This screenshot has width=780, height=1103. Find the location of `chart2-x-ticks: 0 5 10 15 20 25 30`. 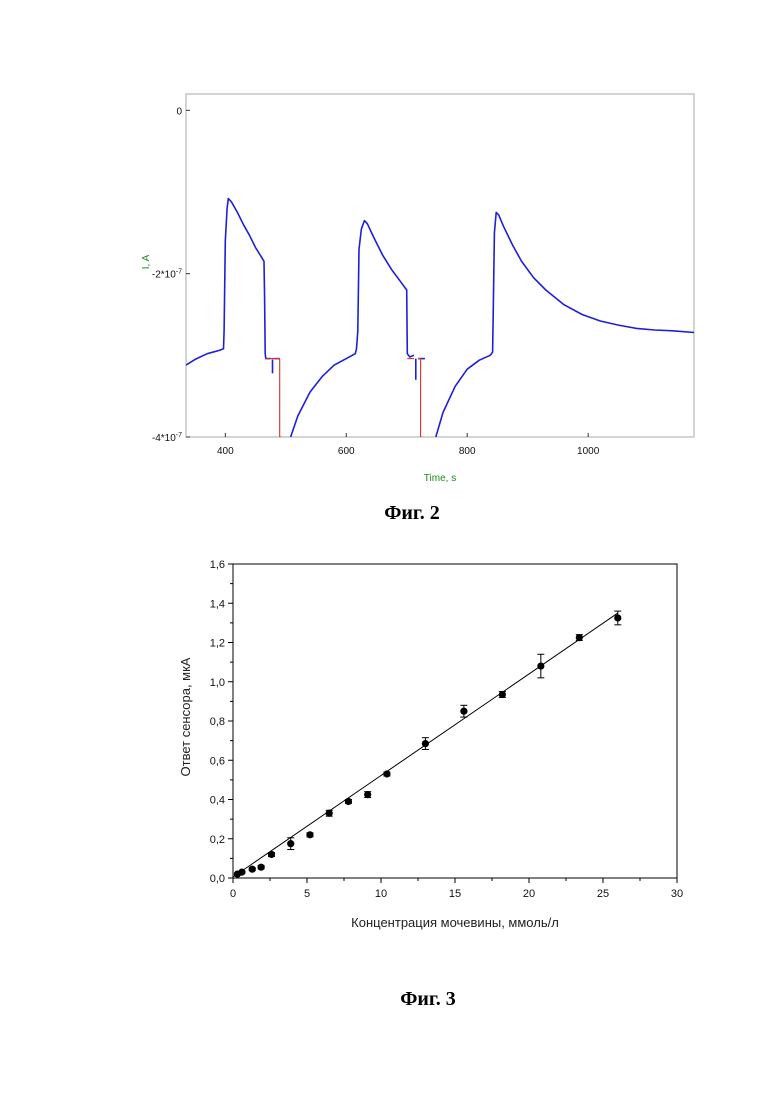

chart2-x-ticks: 0 5 10 15 20 25 30 is located at coordinates (456, 889).